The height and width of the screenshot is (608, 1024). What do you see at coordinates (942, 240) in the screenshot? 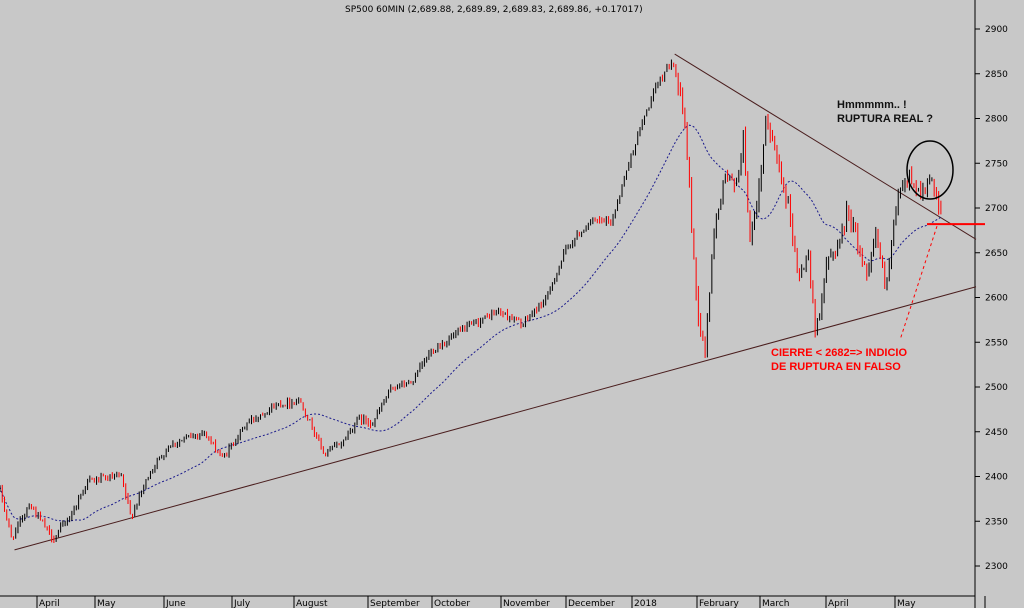
I see `annotation-marks` at bounding box center [942, 240].